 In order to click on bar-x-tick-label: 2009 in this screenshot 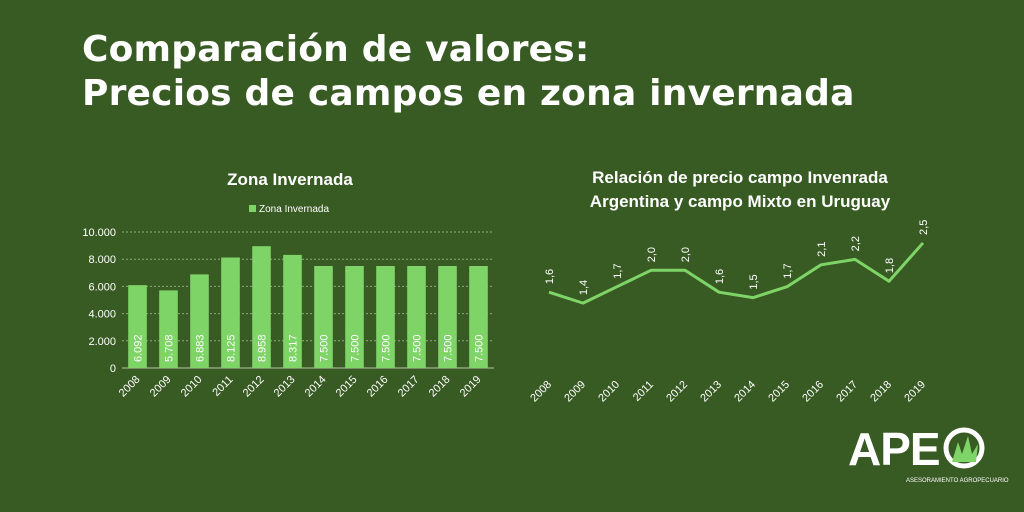, I will do `click(161, 387)`.